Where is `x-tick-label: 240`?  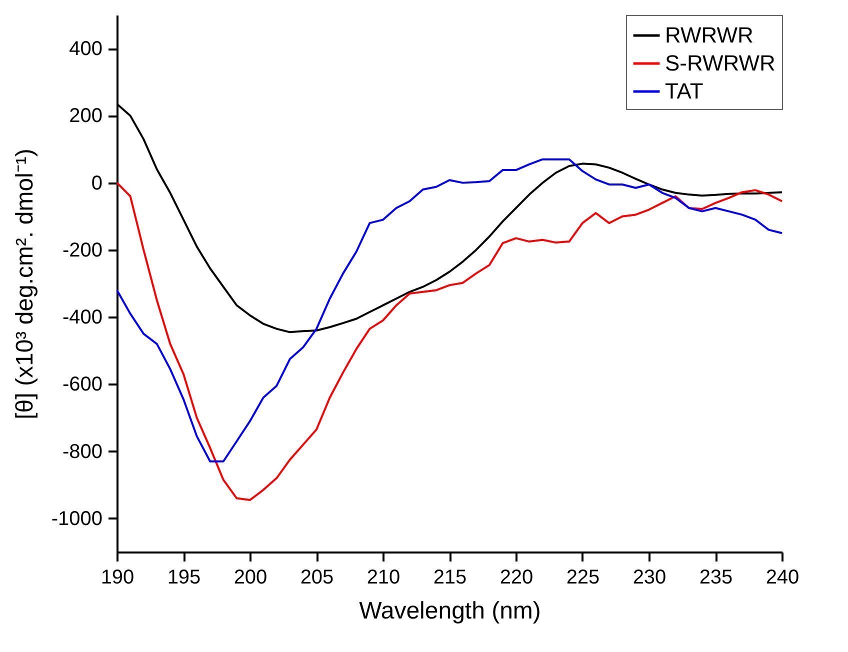
x-tick-label: 240 is located at coordinates (783, 577).